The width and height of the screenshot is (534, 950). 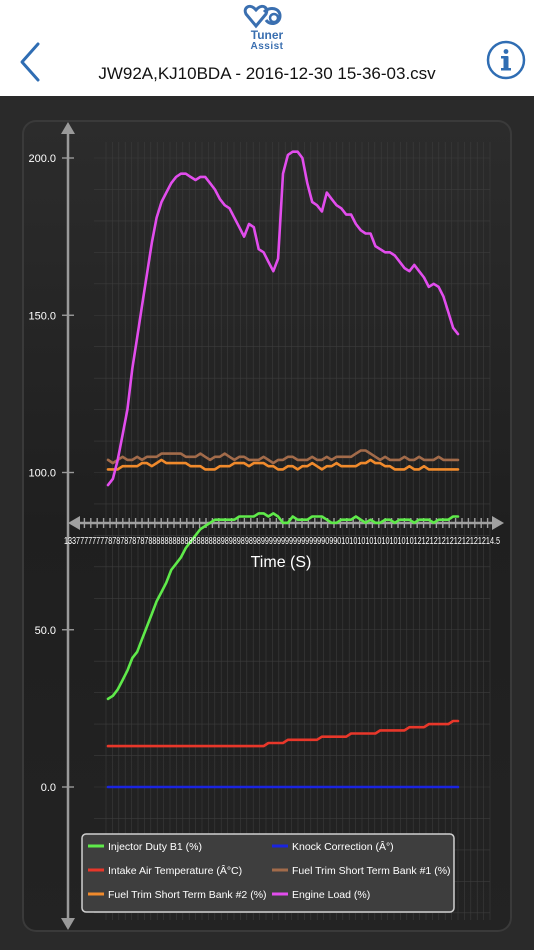 I want to click on y-tick-label: 150.0, so click(x=42, y=316).